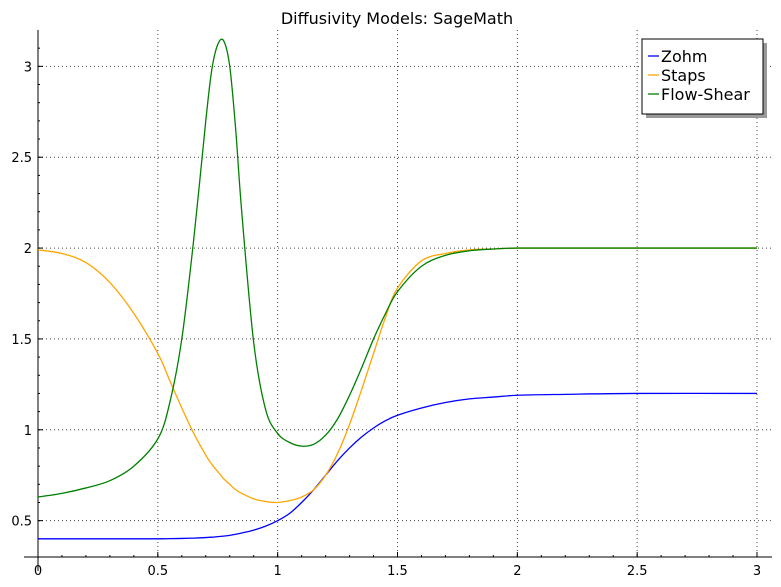 This screenshot has width=781, height=587. What do you see at coordinates (38, 571) in the screenshot?
I see `x-tick-label: 0` at bounding box center [38, 571].